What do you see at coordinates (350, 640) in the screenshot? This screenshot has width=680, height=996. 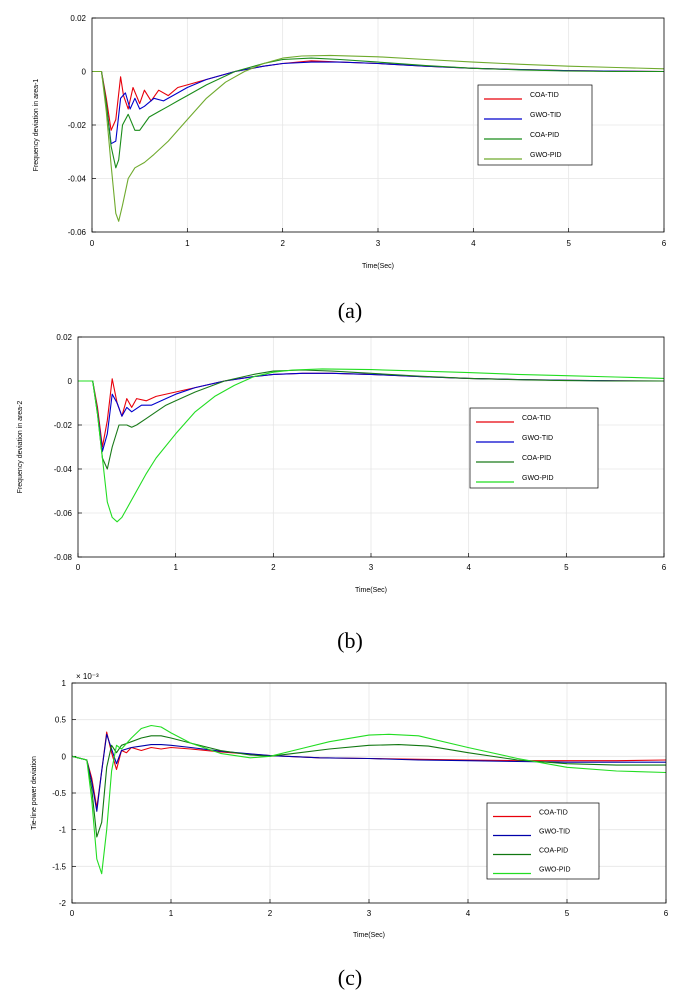 I see `panel-sub-label: (b)` at bounding box center [350, 640].